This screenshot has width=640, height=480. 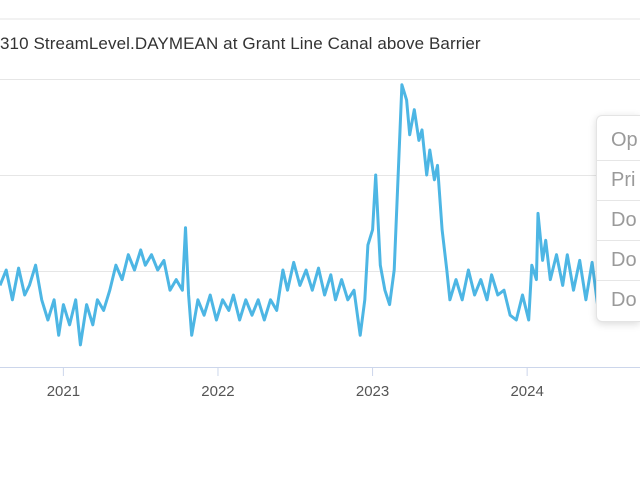 I want to click on menu-item-print: Pri, so click(x=618, y=181).